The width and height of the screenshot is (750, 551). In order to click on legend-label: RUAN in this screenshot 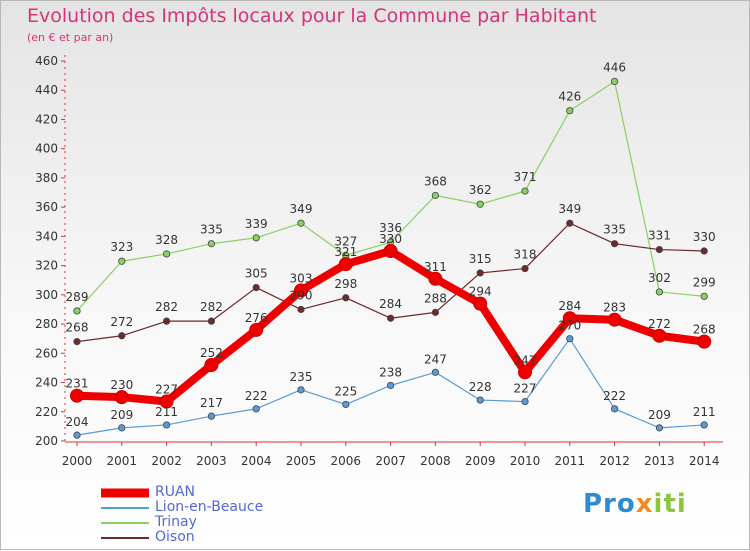, I will do `click(175, 492)`.